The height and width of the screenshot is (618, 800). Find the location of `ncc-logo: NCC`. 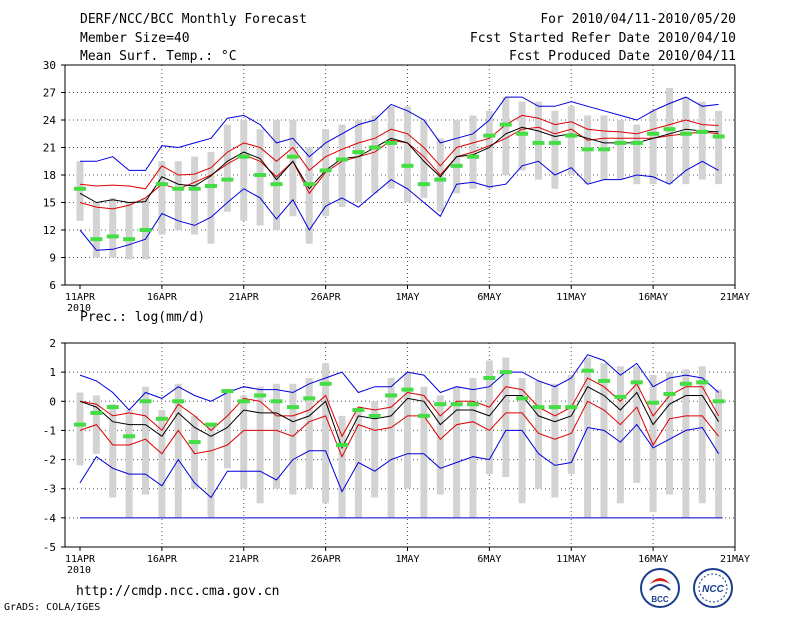

ncc-logo: NCC is located at coordinates (713, 588).